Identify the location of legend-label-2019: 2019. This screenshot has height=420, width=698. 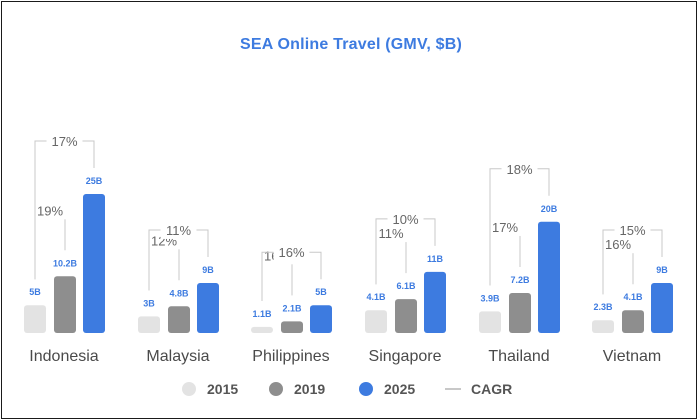
(309, 389).